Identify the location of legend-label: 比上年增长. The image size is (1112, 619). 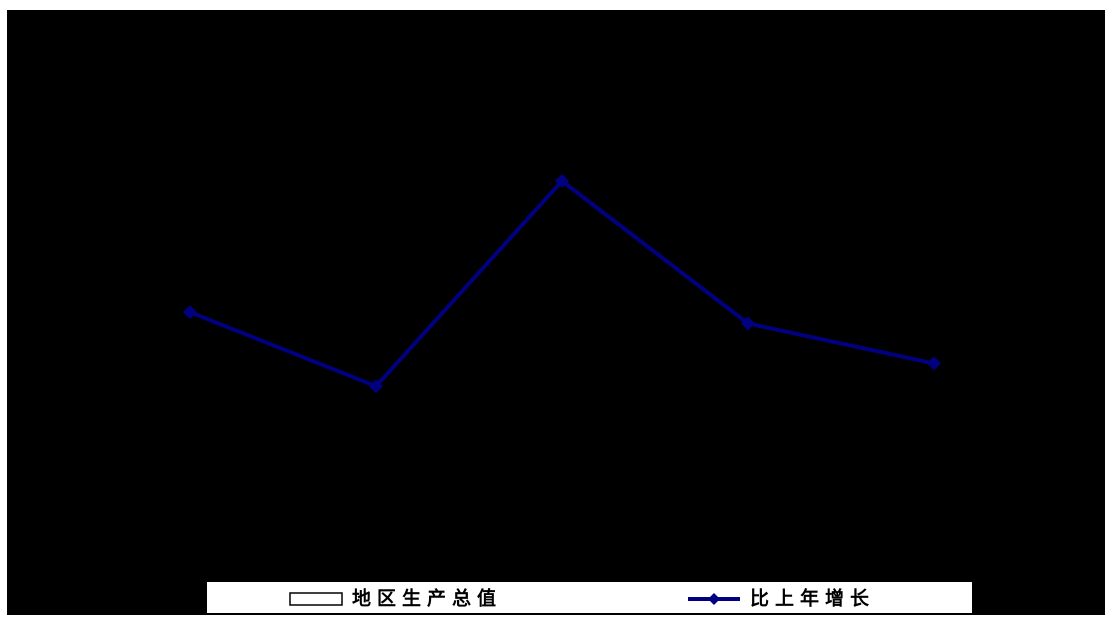
(812, 598).